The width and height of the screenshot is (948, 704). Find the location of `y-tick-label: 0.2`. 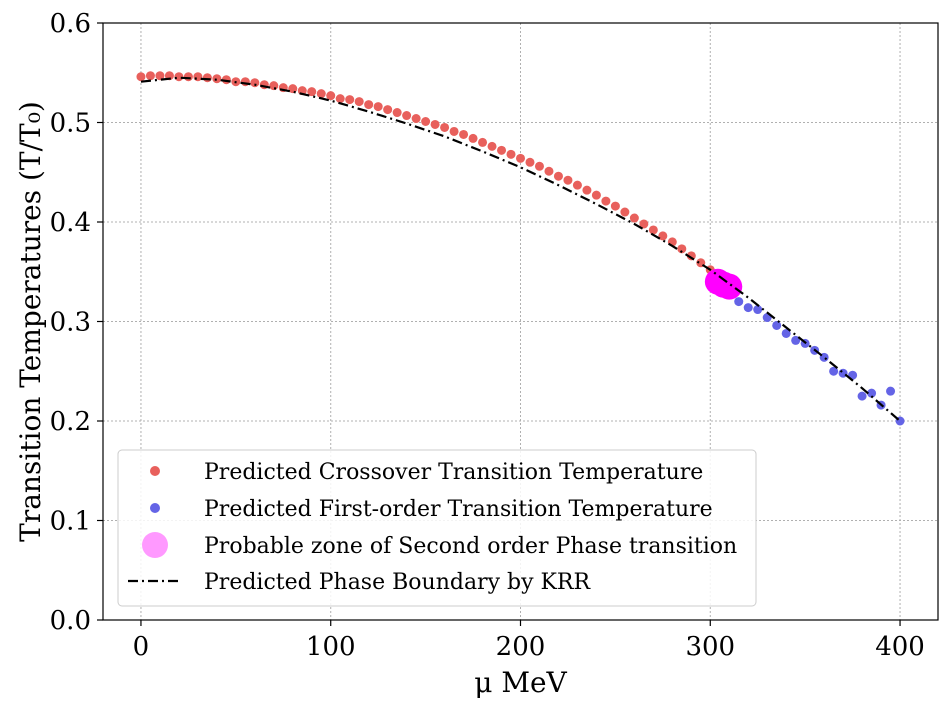

y-tick-label: 0.2 is located at coordinates (70, 422).